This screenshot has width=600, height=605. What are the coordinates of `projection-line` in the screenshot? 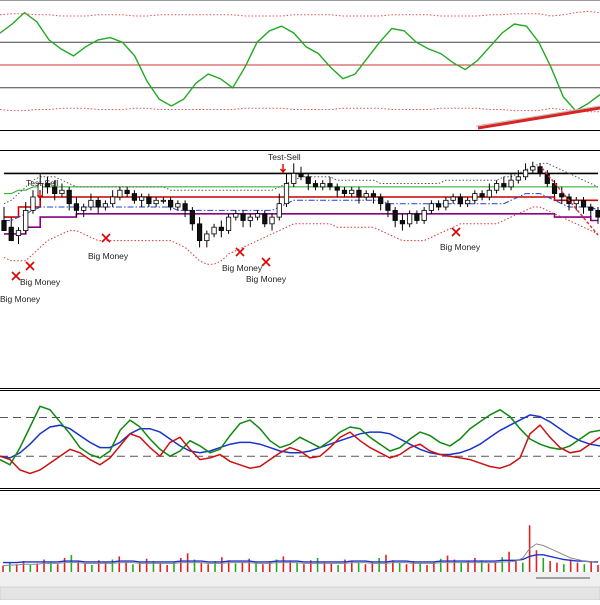 It's located at (570, 201).